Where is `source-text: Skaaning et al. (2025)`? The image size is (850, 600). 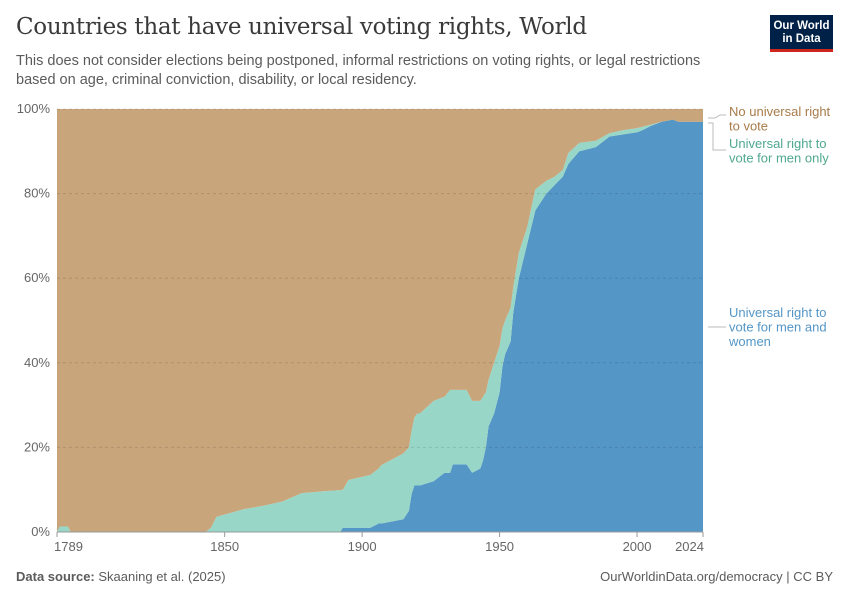
source-text: Skaaning et al. (2025) is located at coordinates (162, 576).